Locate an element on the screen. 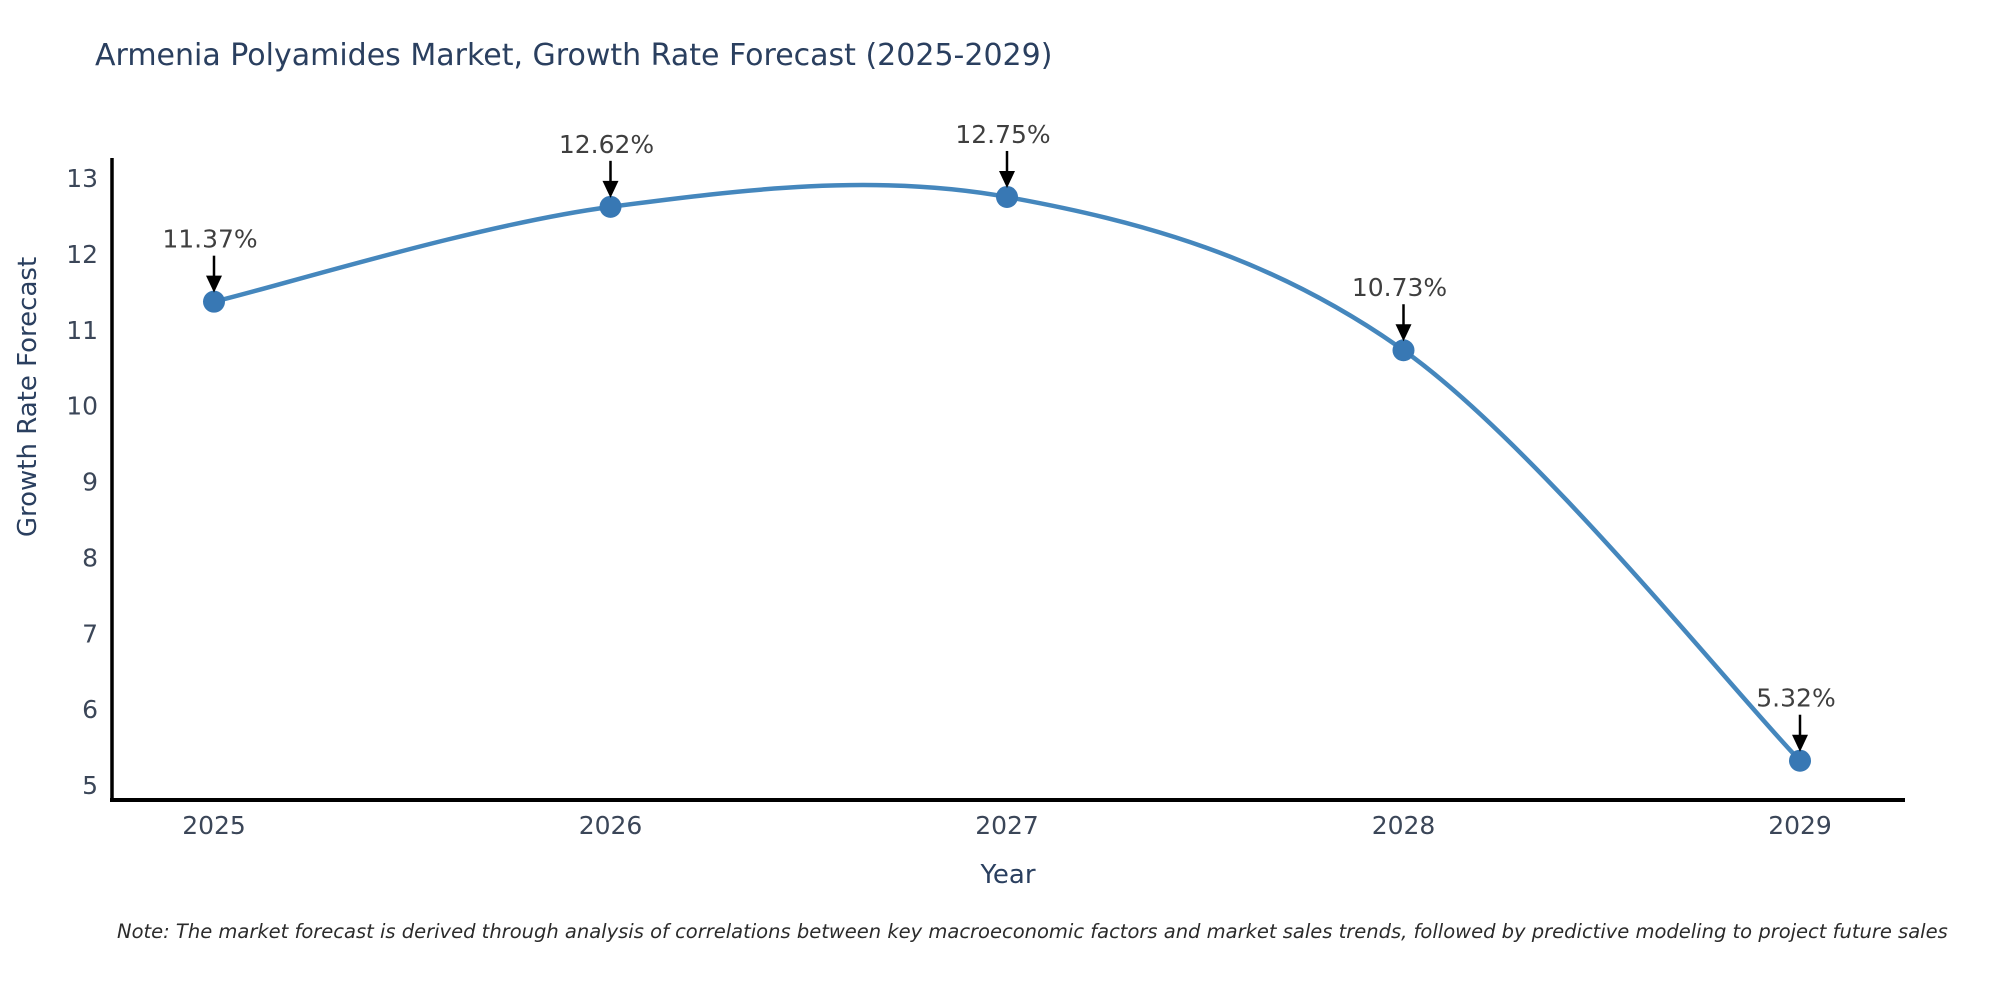 This screenshot has width=2000, height=1000. x-tick-label: 2028 is located at coordinates (1404, 825).